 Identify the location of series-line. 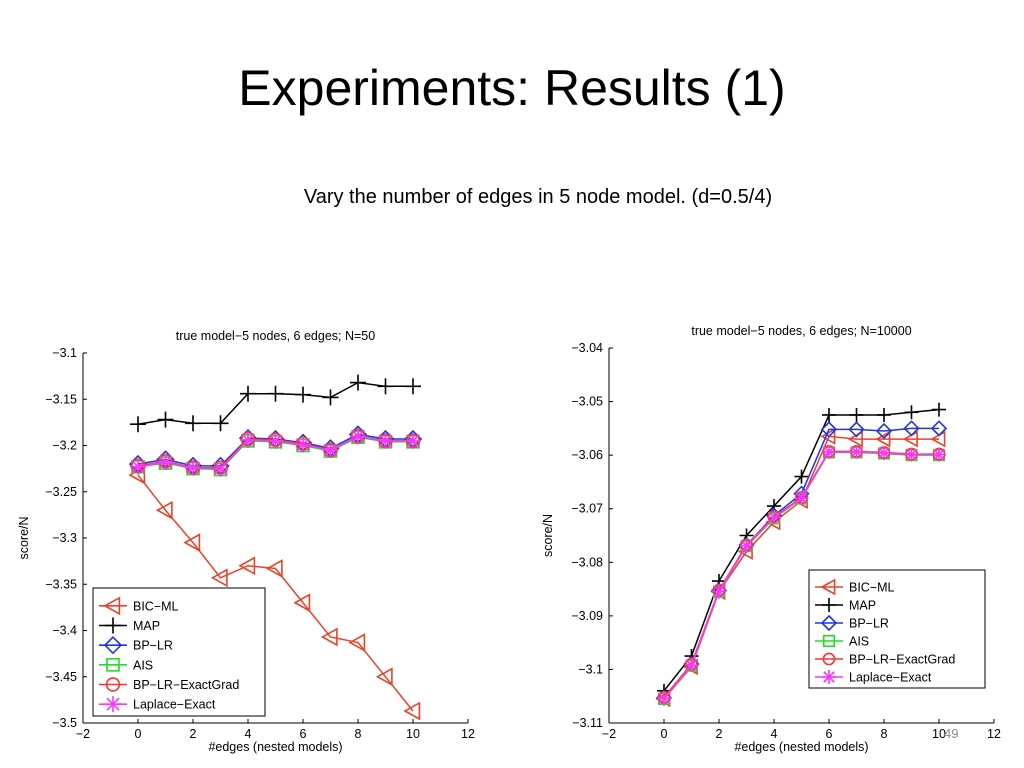
(275, 593).